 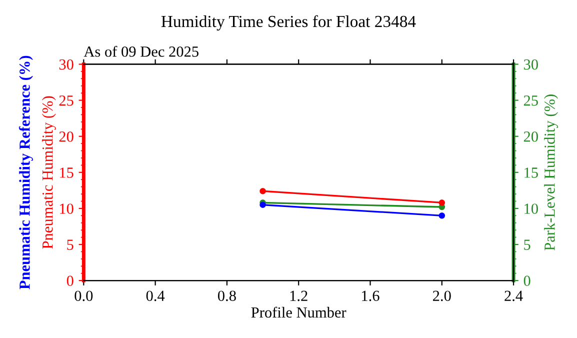 I want to click on y-axis-title: Pneumatic Humidity (%), so click(x=49, y=172).